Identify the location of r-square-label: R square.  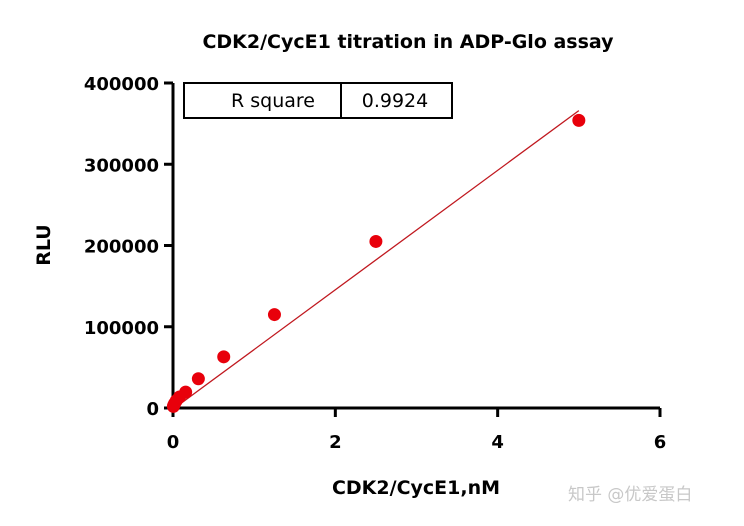
(273, 101).